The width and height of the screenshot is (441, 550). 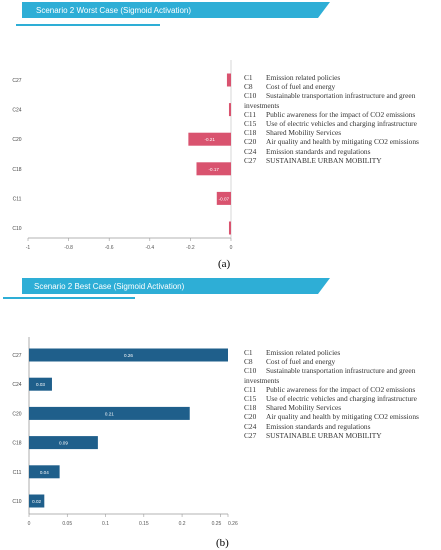 I want to click on data-label: 0.03, so click(x=40, y=384).